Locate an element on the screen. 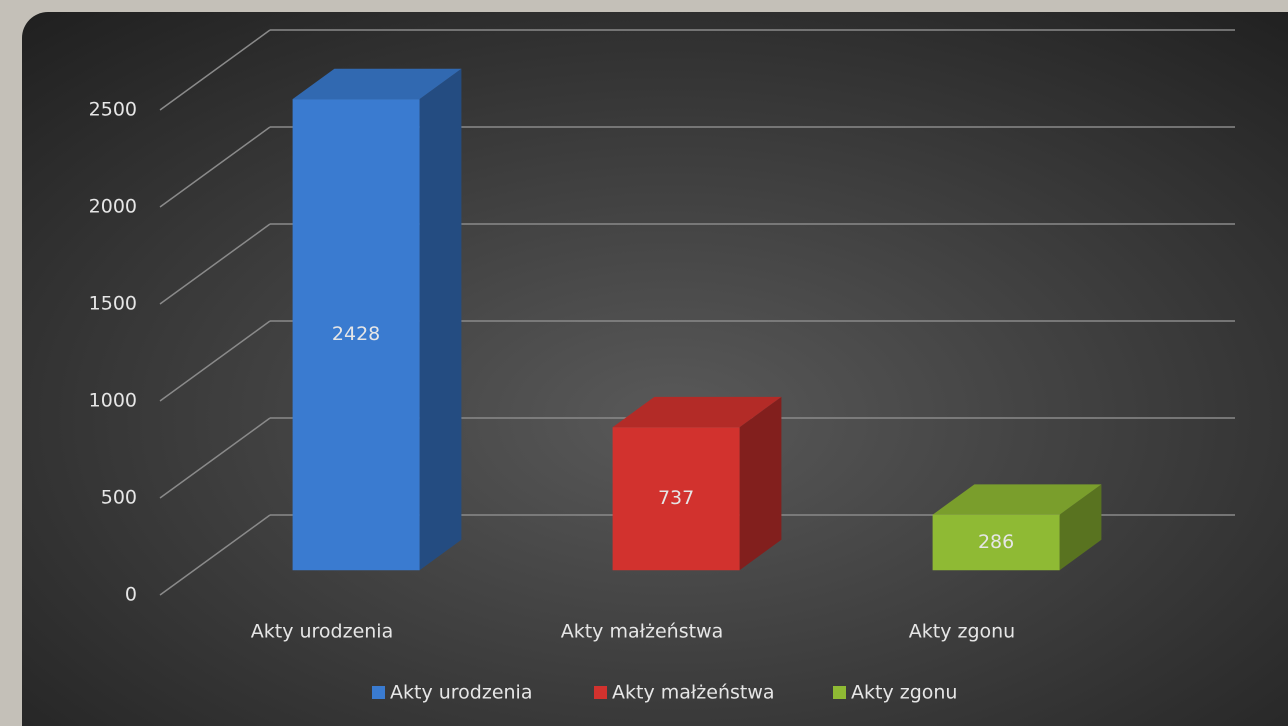 This screenshot has height=726, width=1288. value-label: 286 is located at coordinates (996, 542).